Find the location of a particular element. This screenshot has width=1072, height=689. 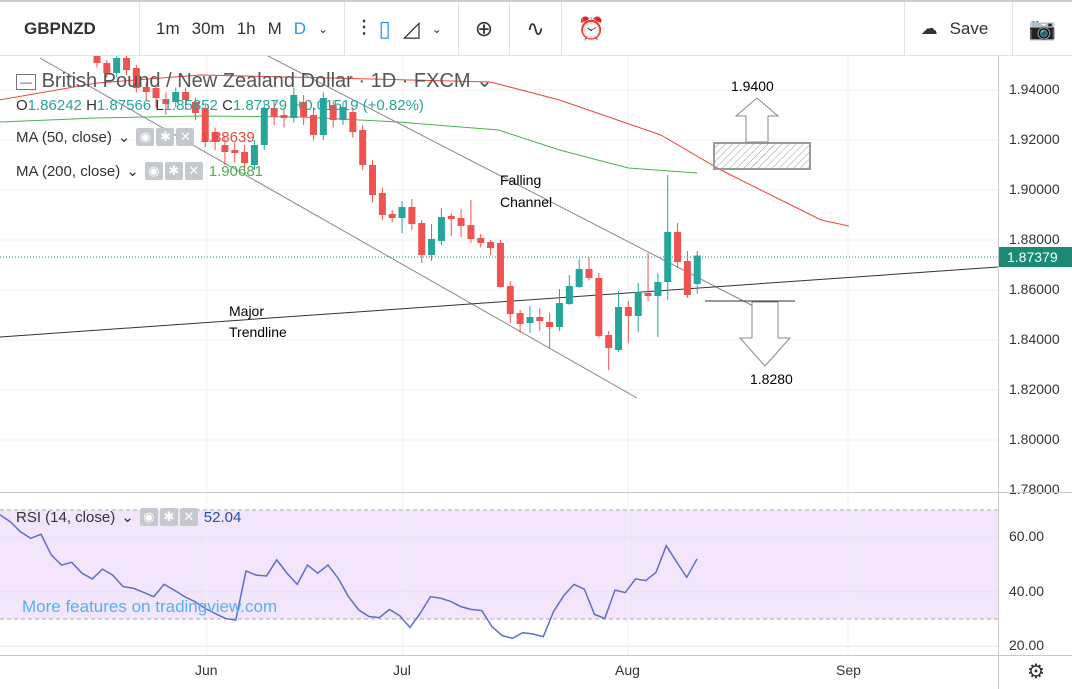

major-trendline is located at coordinates (499, 302).